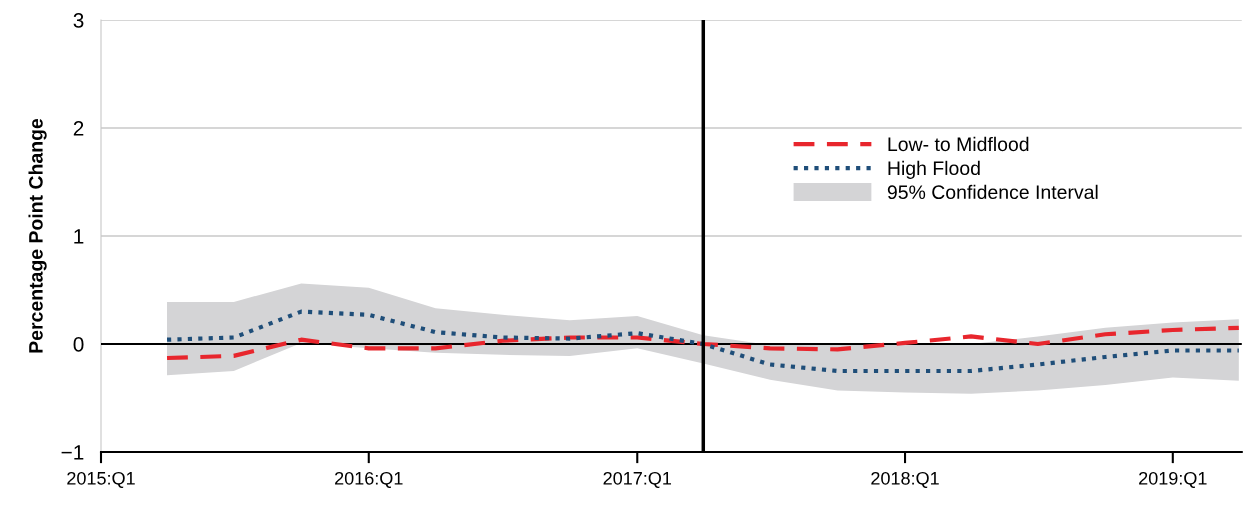  What do you see at coordinates (72, 452) in the screenshot?
I see `y-tick-label: −1` at bounding box center [72, 452].